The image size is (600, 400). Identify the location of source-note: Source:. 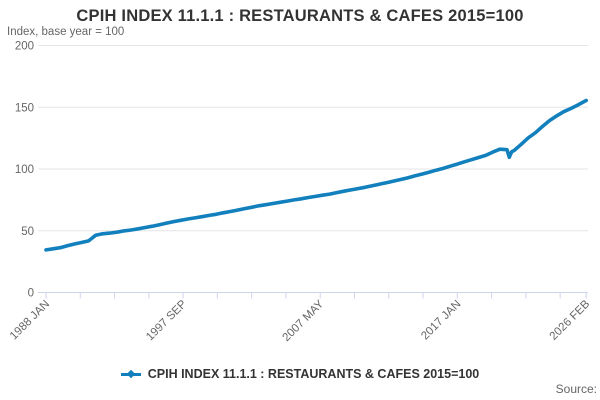
(576, 389).